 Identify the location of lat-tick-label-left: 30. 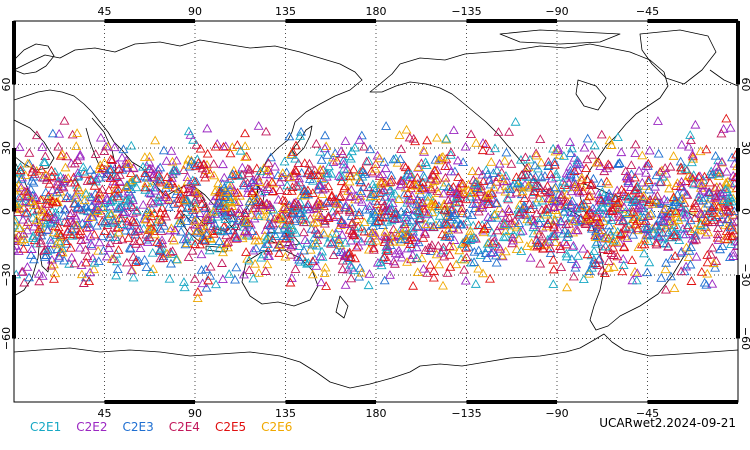
(6, 148).